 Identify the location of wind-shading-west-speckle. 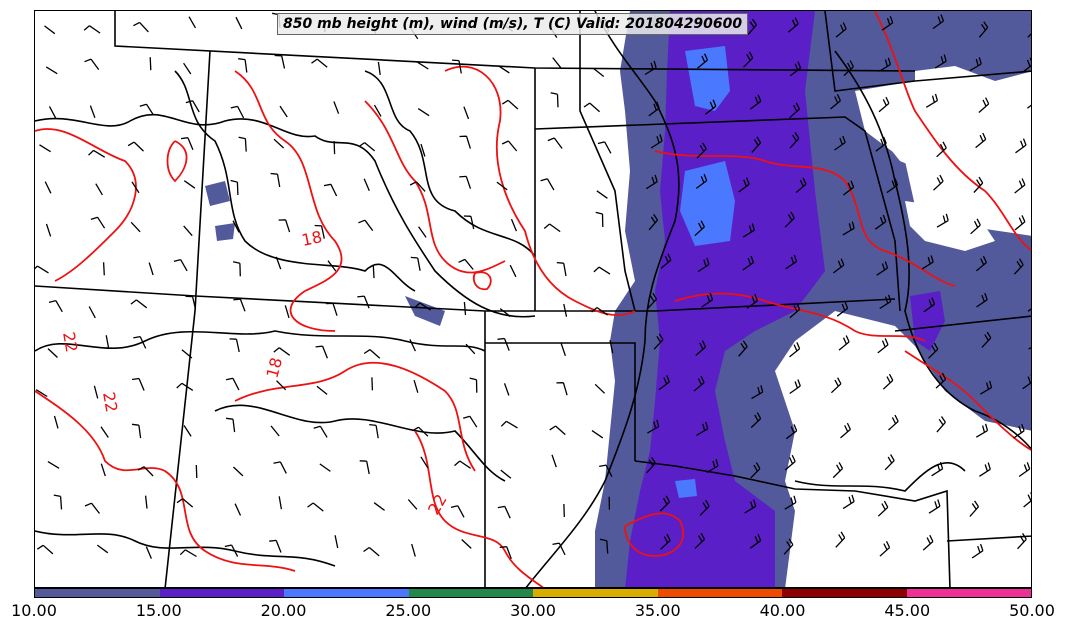
(325, 253).